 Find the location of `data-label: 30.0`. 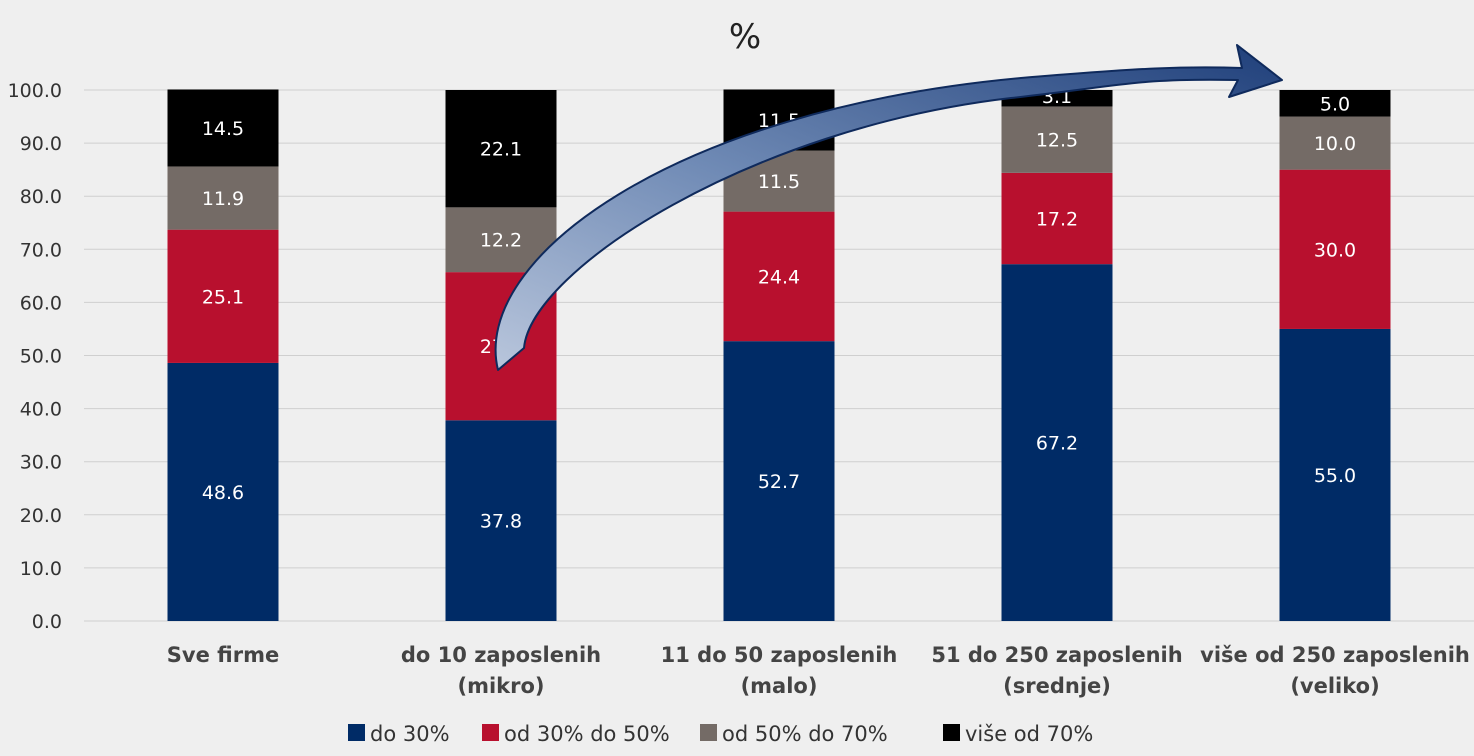

data-label: 30.0 is located at coordinates (1335, 250).